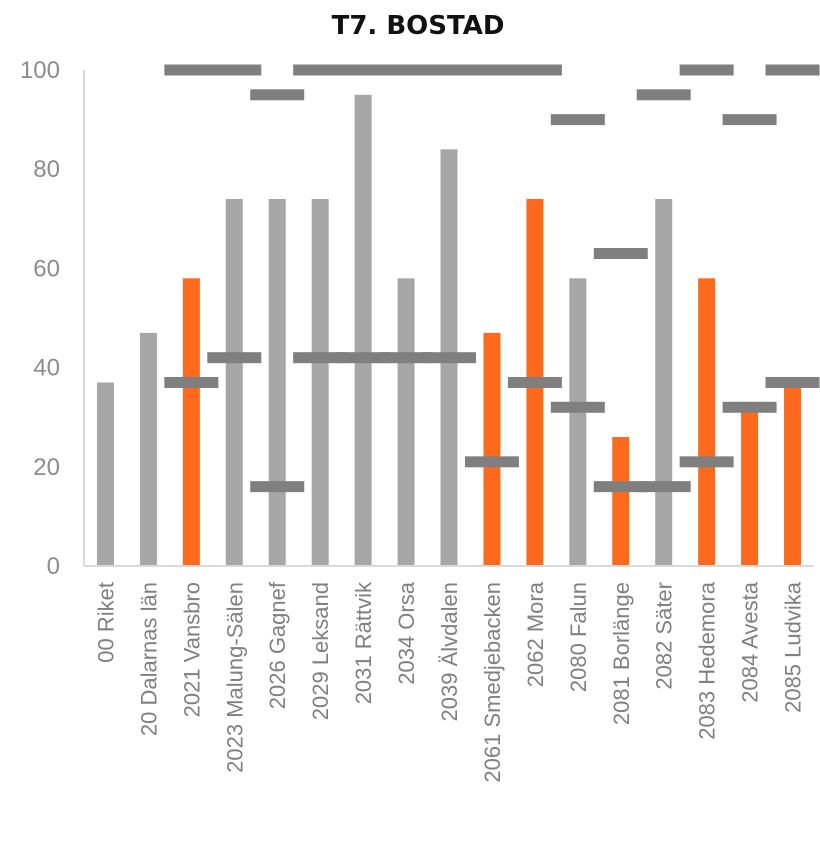  What do you see at coordinates (621, 653) in the screenshot?
I see `x-category-label: 2081 Borlänge` at bounding box center [621, 653].